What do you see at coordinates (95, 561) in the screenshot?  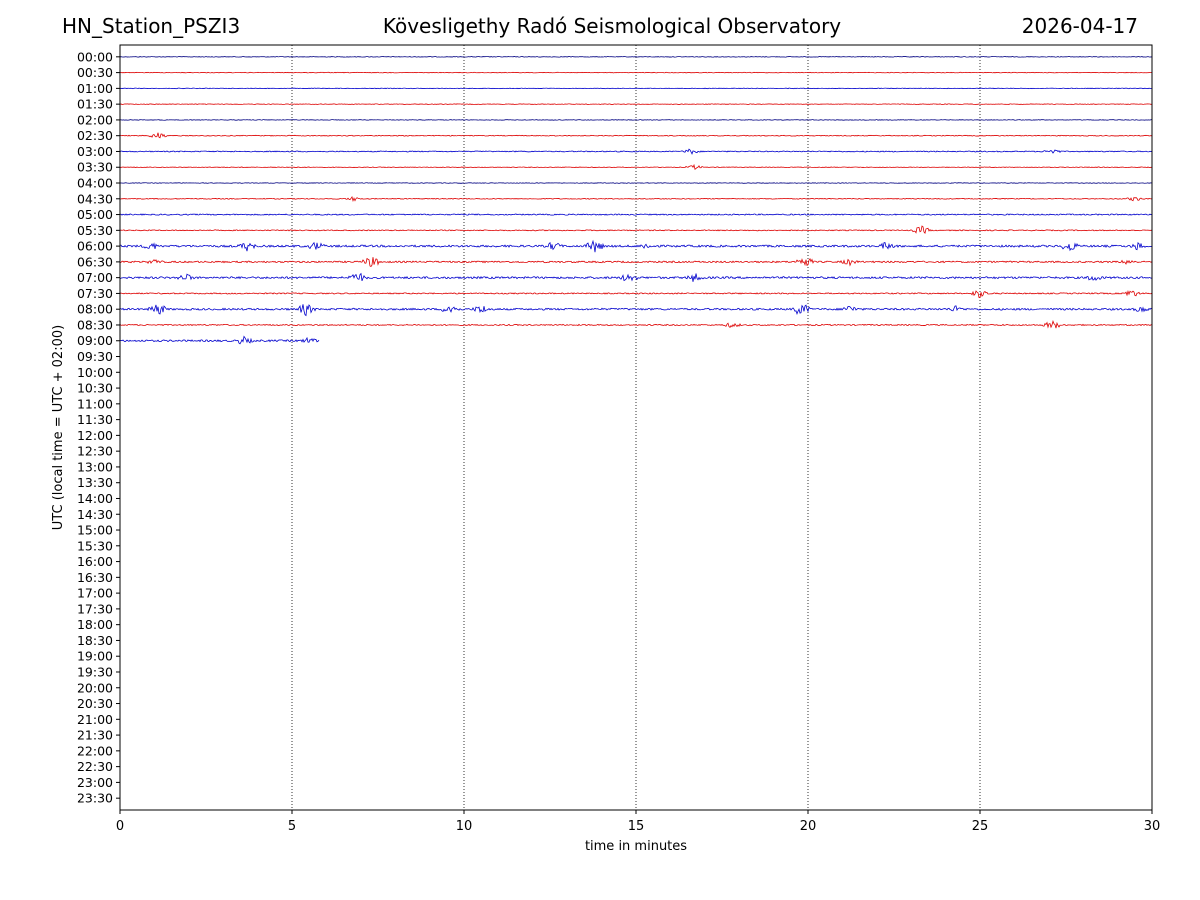 I see `y-tick-label: 16:00` at bounding box center [95, 561].